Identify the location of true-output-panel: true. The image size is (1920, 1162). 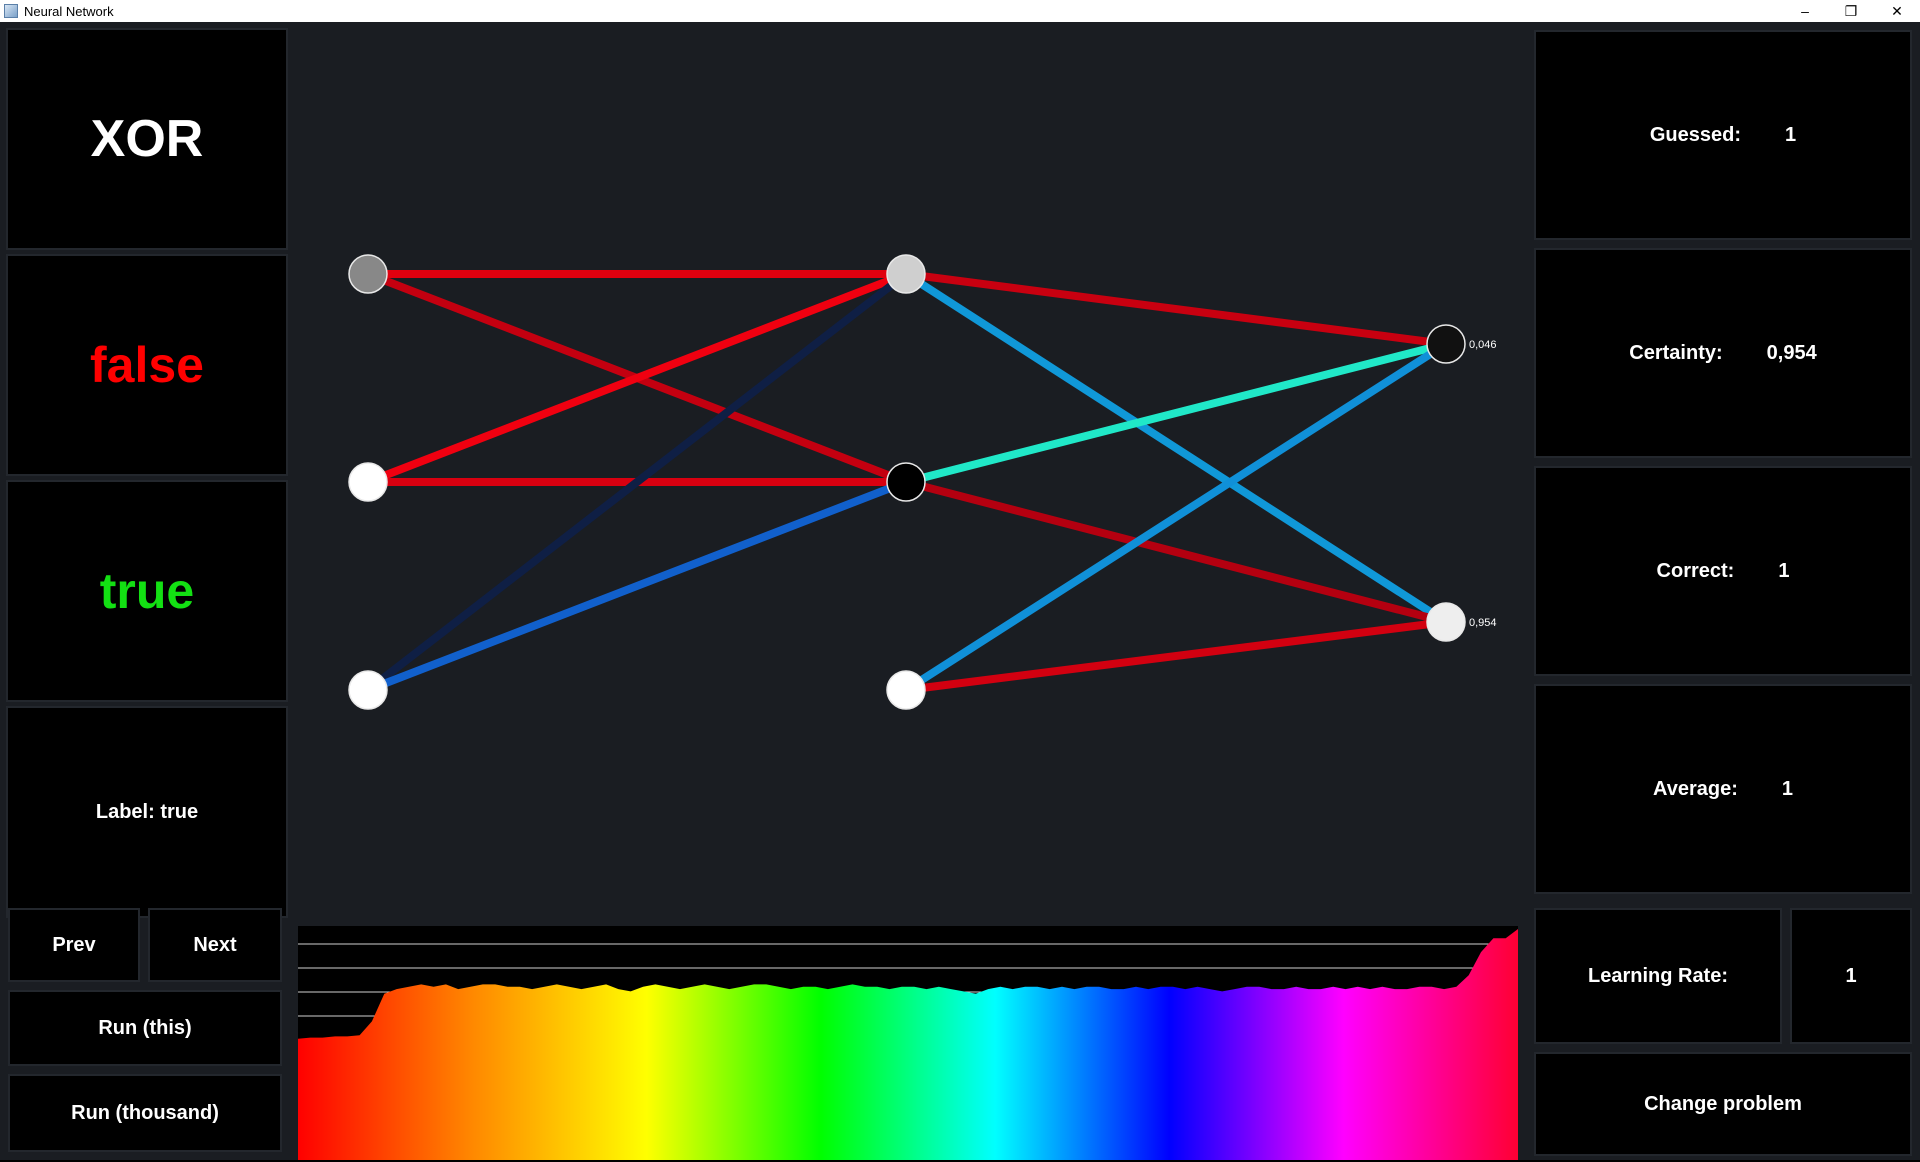
(147, 591).